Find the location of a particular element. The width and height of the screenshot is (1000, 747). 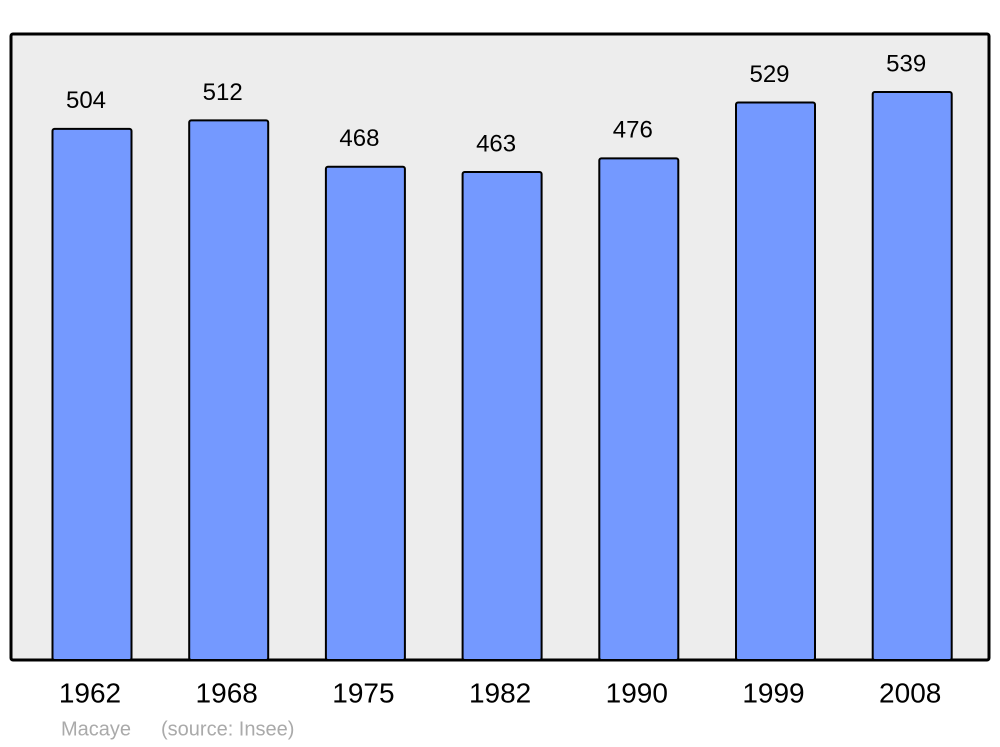

x-tick-label: 1975 is located at coordinates (363, 692).